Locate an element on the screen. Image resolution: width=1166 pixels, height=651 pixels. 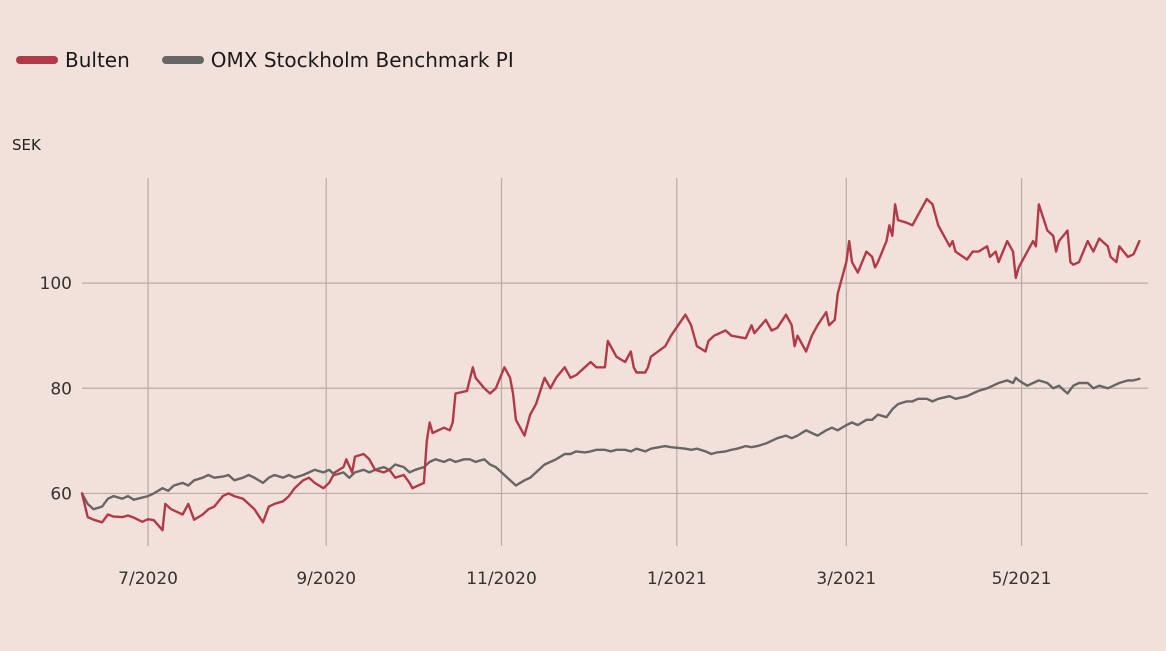
y-tick-label-100: 100 is located at coordinates (56, 284).